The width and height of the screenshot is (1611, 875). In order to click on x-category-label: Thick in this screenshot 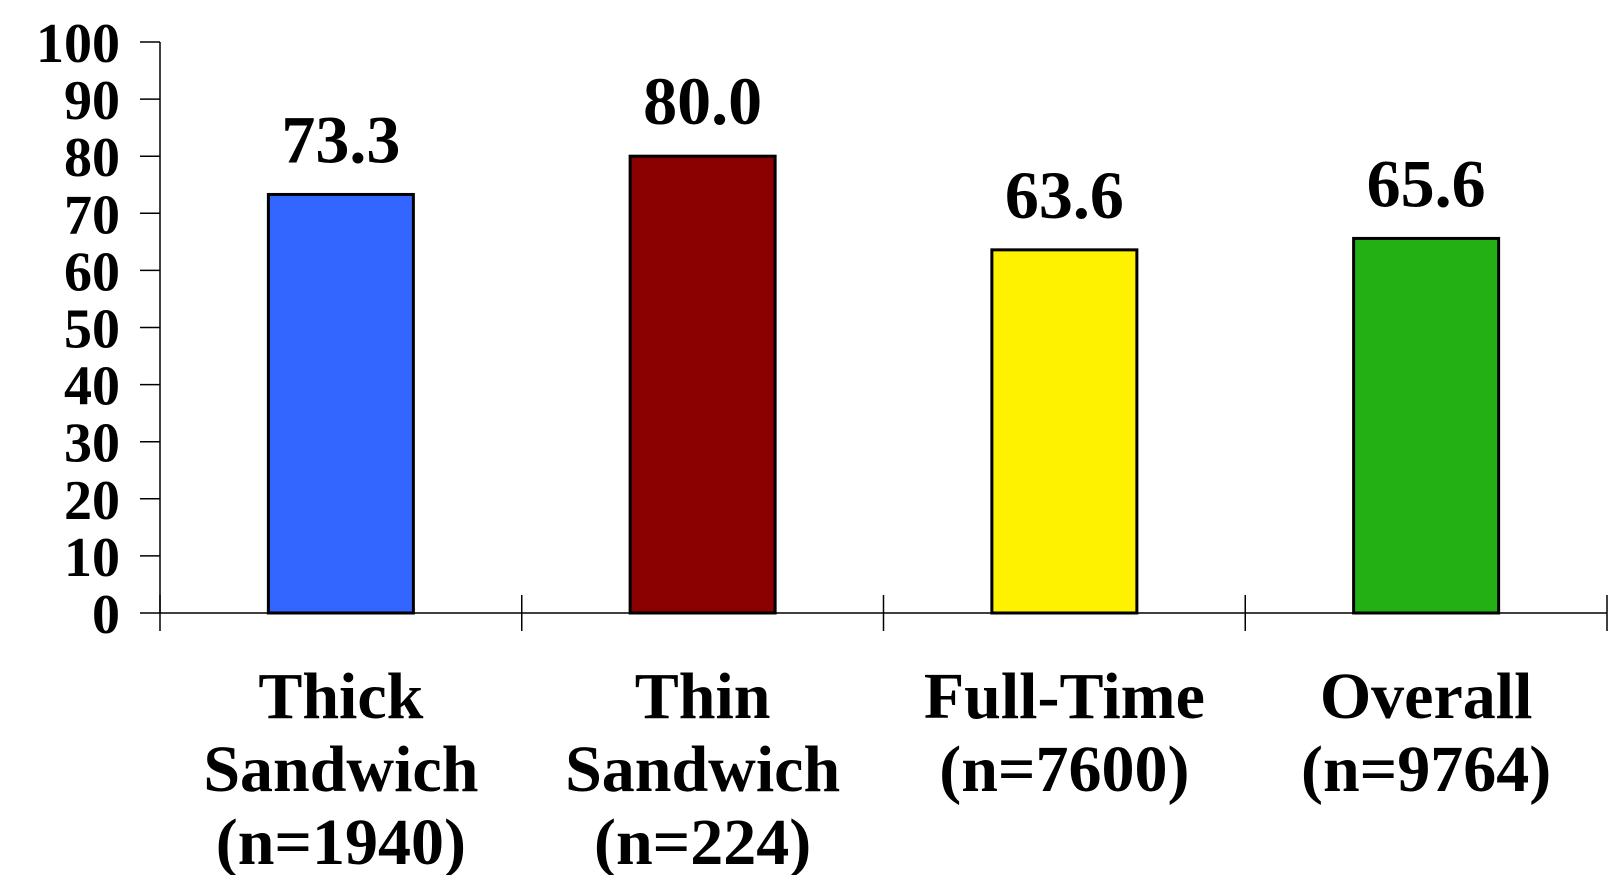, I will do `click(340, 696)`.